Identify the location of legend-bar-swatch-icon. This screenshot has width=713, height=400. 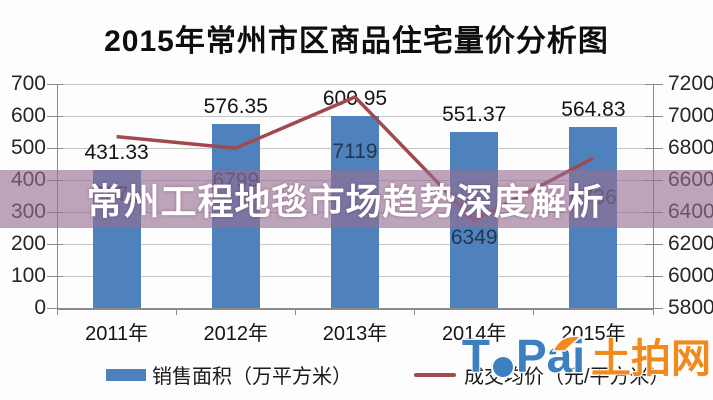
(126, 374).